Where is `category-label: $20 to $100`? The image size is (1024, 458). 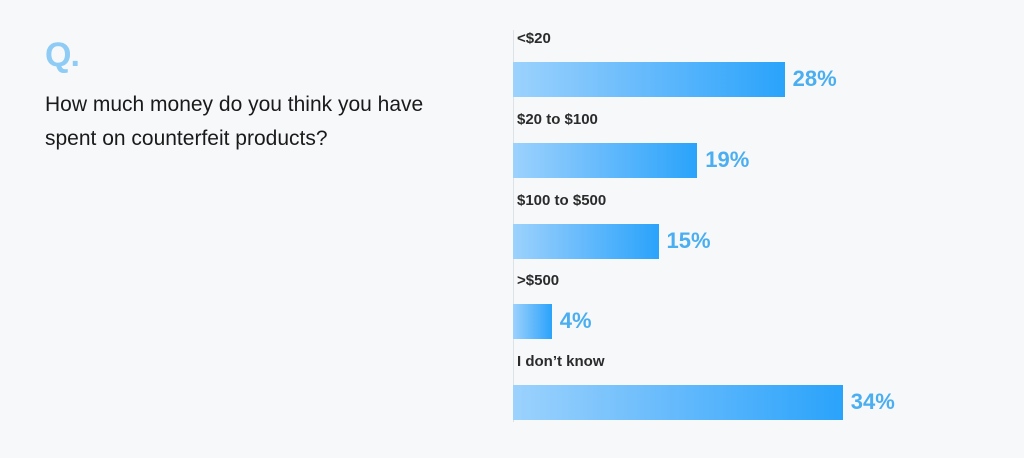
category-label: $20 to $100 is located at coordinates (557, 119).